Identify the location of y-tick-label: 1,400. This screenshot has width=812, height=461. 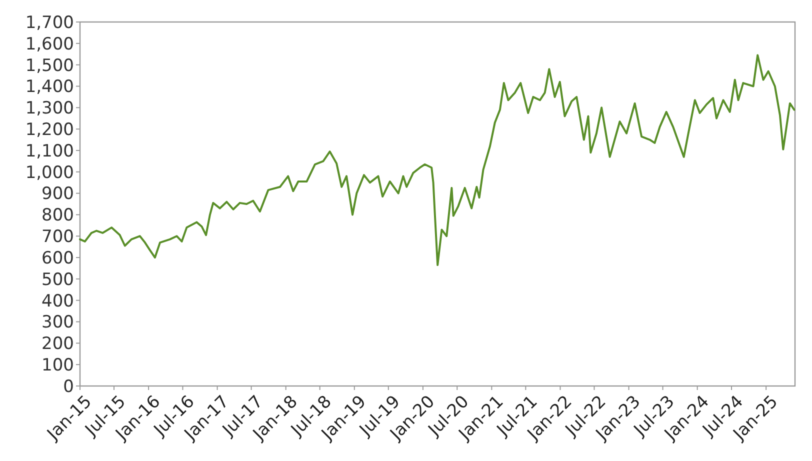
(49, 87).